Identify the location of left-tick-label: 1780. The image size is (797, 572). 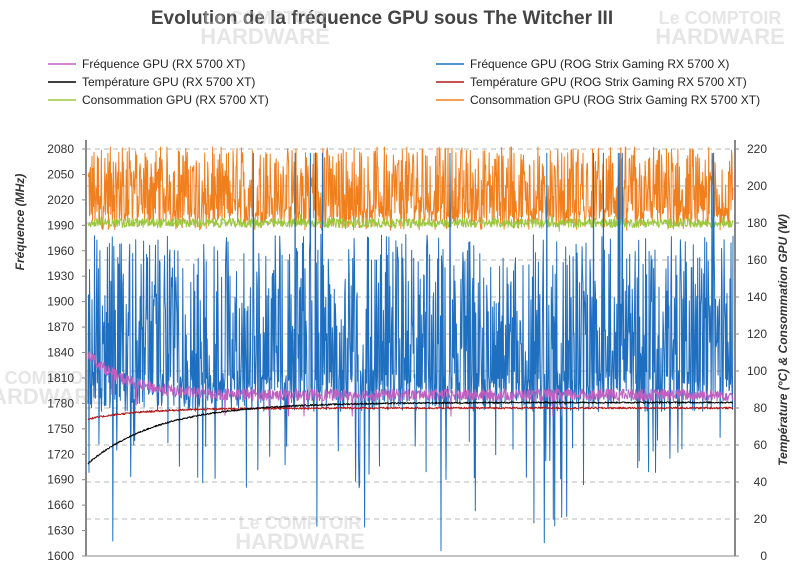
(60, 403).